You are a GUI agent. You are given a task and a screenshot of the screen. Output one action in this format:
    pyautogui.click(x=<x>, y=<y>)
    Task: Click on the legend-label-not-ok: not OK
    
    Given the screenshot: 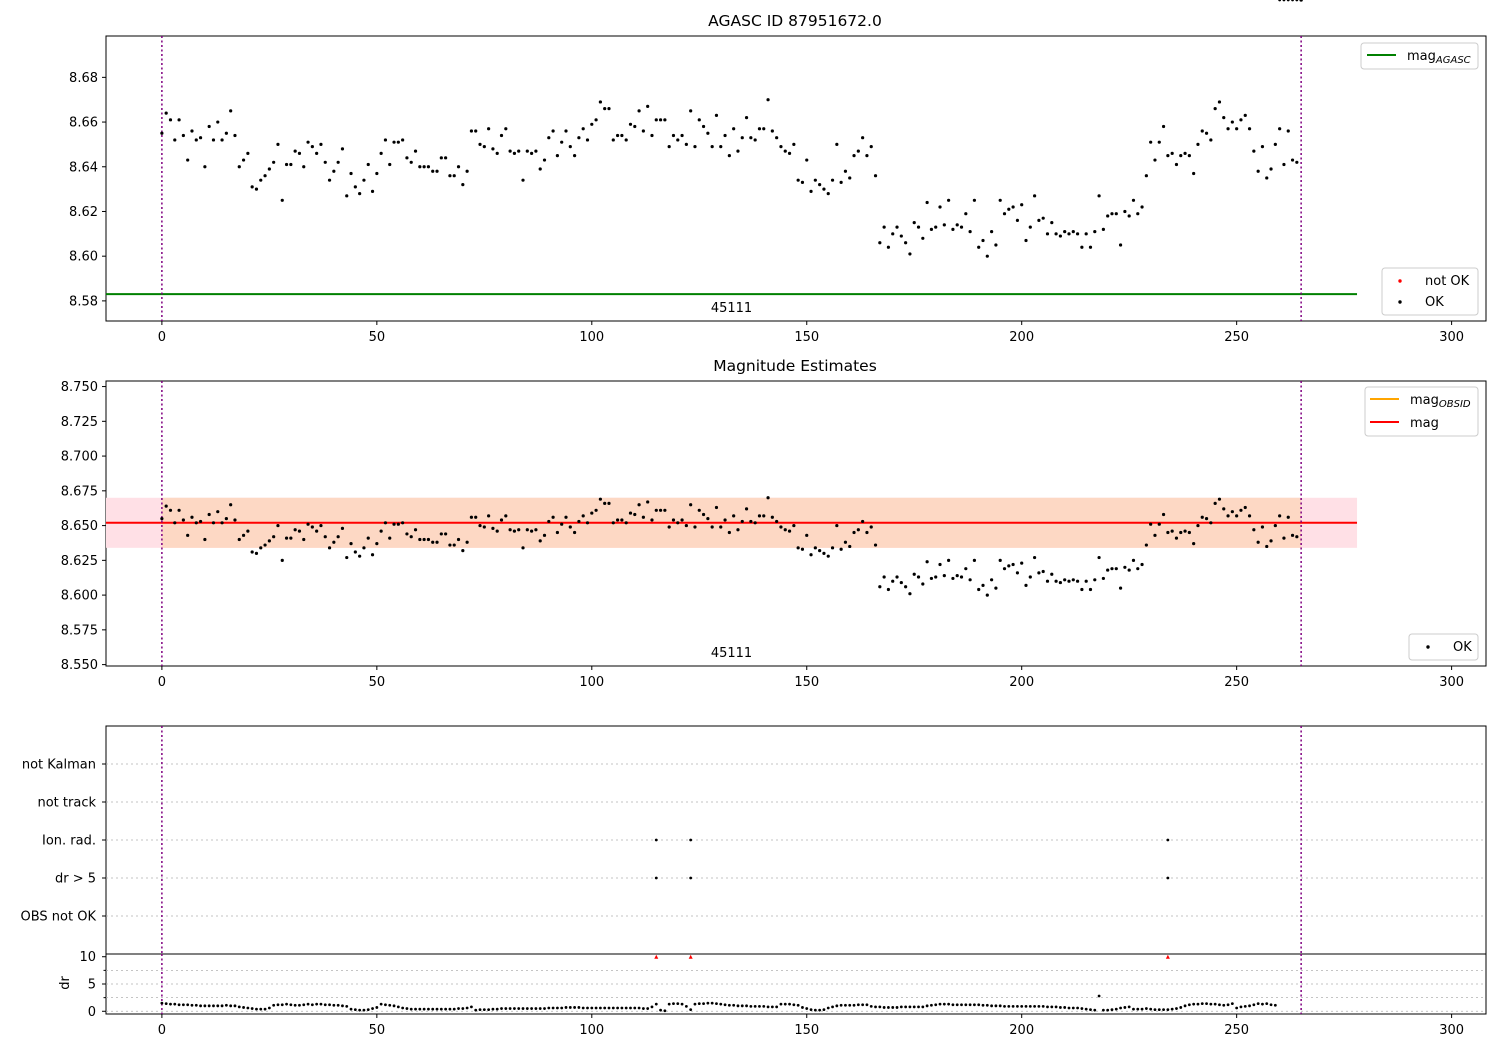 What is the action you would take?
    pyautogui.click(x=1447, y=281)
    